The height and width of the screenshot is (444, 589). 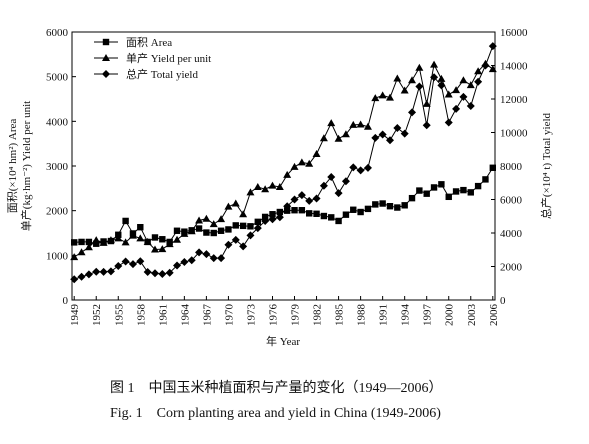 What do you see at coordinates (251, 315) in the screenshot?
I see `x-tick-label: 1973` at bounding box center [251, 315].